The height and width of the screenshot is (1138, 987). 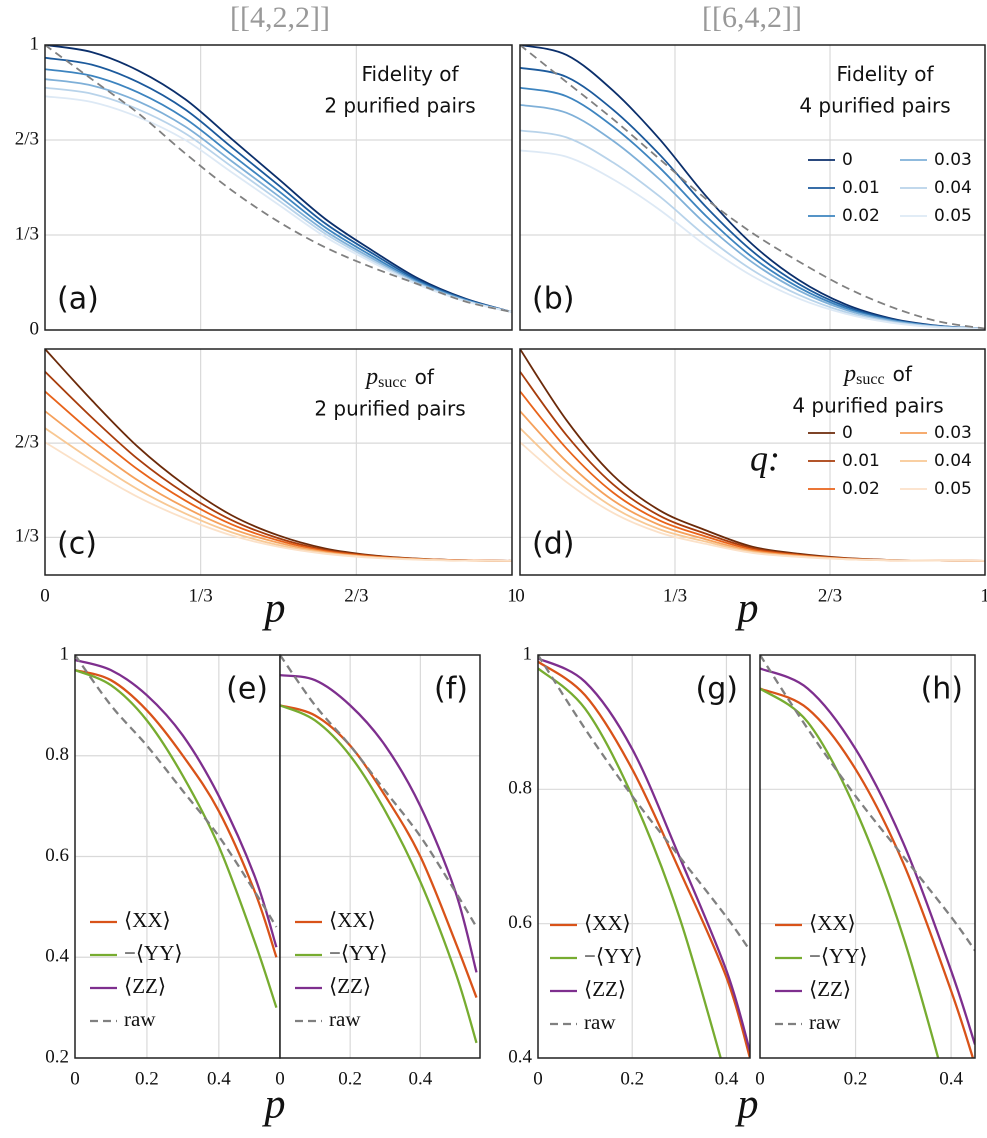 I want to click on panel-label: (a), so click(x=78, y=299).